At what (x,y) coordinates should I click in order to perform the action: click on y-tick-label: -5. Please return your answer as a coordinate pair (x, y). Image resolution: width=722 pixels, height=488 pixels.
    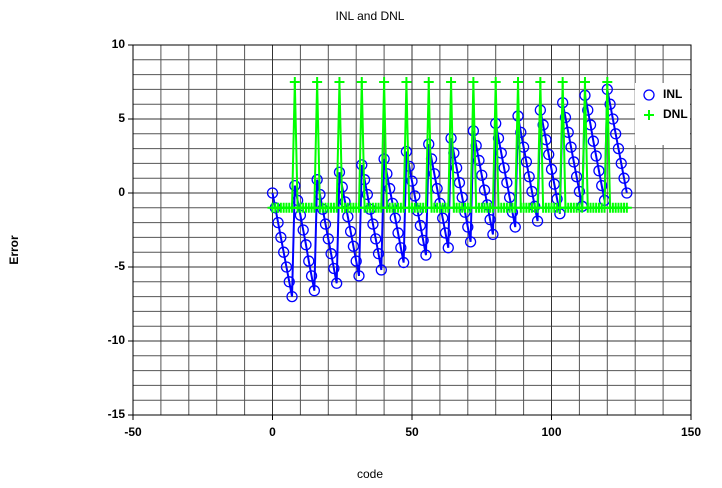
    Looking at the image, I should click on (119, 266).